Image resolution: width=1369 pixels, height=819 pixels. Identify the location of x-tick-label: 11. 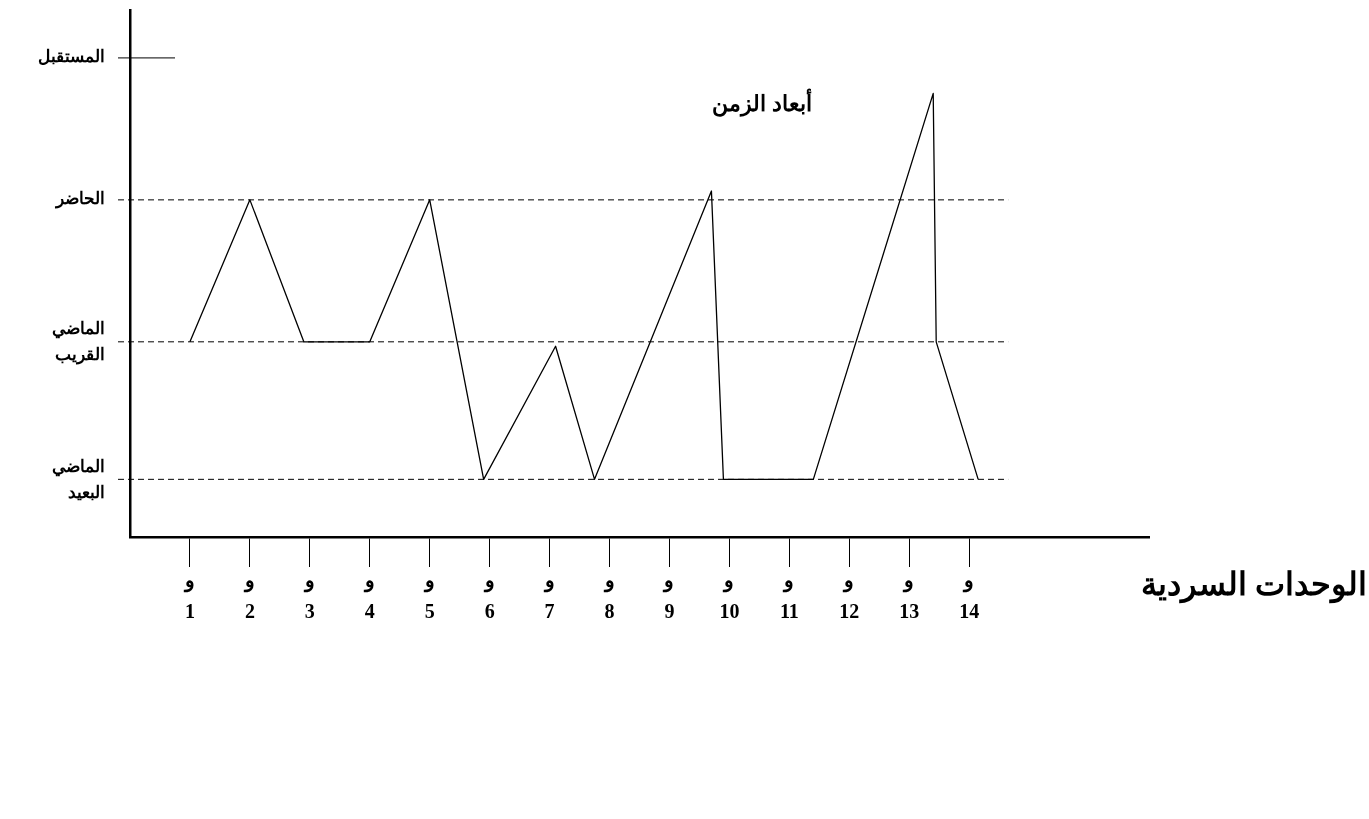
(789, 611).